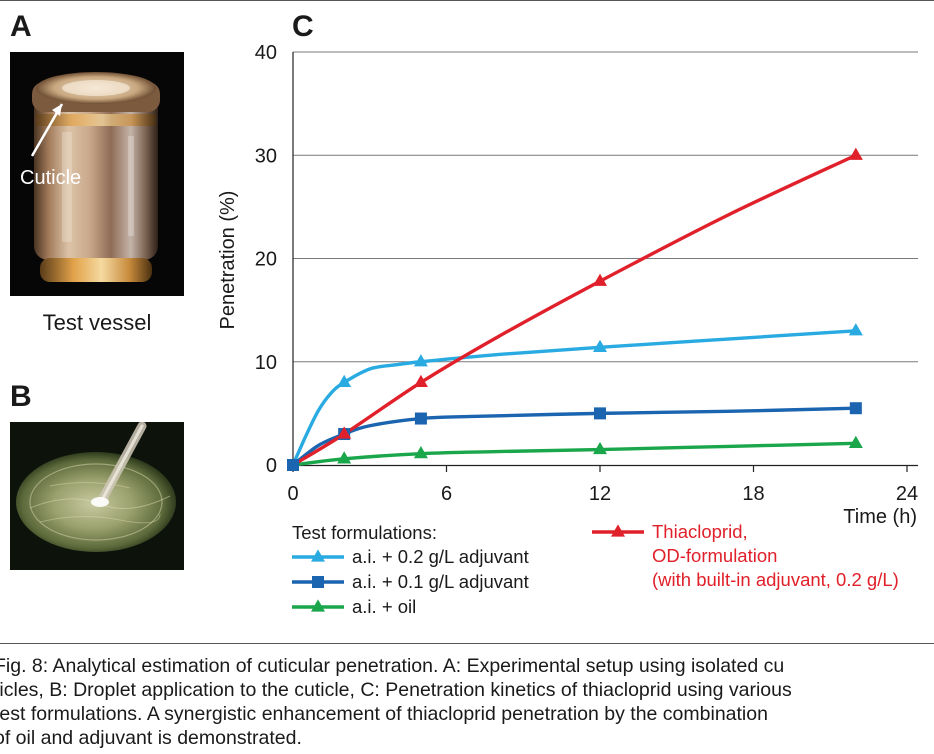 The height and width of the screenshot is (754, 934). Describe the element at coordinates (21, 396) in the screenshot. I see `panel-letter-b: B` at that location.